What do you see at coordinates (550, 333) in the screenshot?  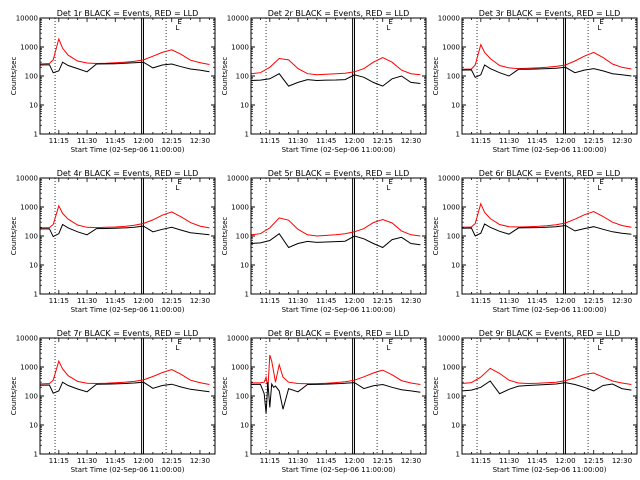 I see `chart-title: Det 9r BLACK = Events, RED = LLD` at bounding box center [550, 333].